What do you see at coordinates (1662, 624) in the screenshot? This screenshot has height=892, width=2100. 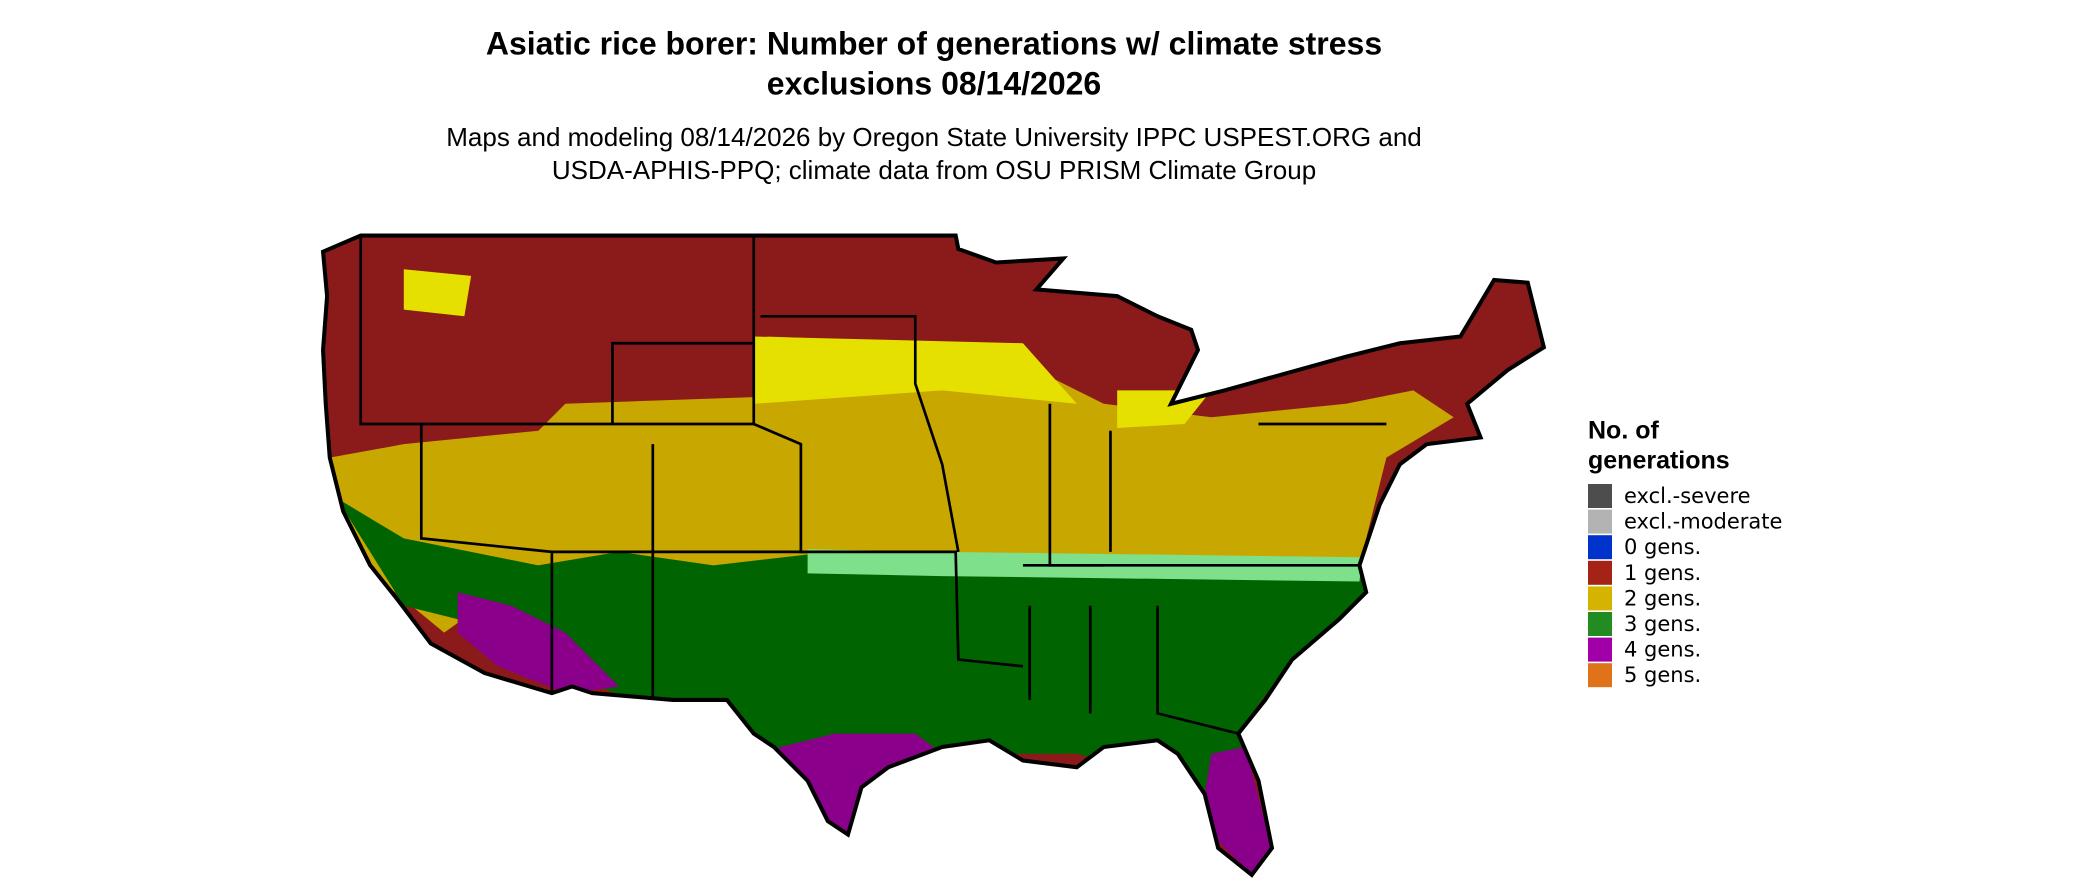 I see `legend-label: 3 gens.` at bounding box center [1662, 624].